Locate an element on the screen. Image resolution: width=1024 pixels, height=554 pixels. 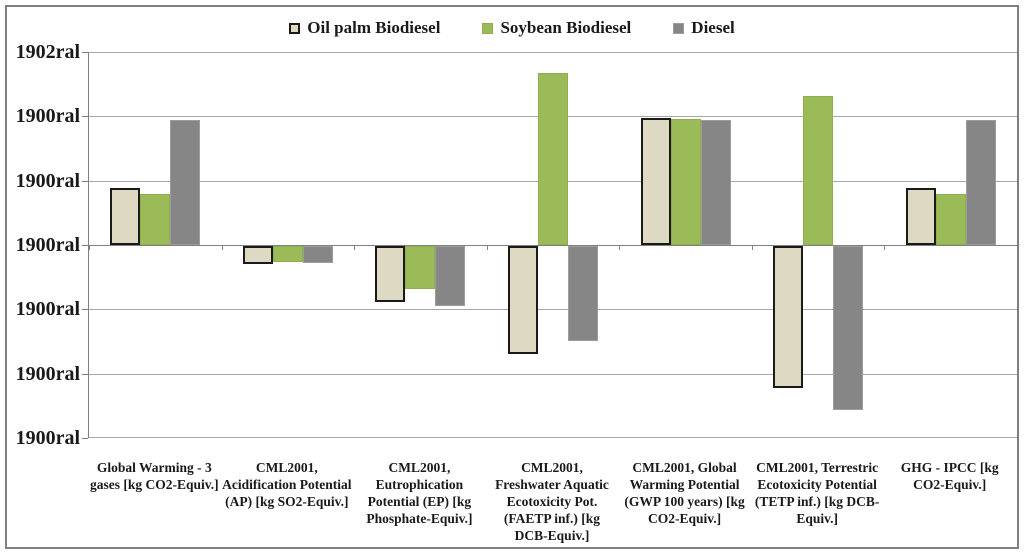
category-label: Global Warming - 3 gases [kg CO2-Equiv.] is located at coordinates (154, 476).